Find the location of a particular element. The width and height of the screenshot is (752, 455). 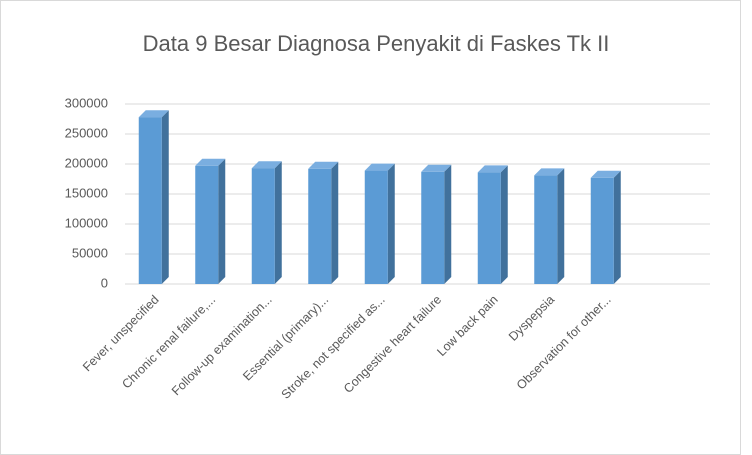

y-tick-label: 200000 is located at coordinates (86, 162).